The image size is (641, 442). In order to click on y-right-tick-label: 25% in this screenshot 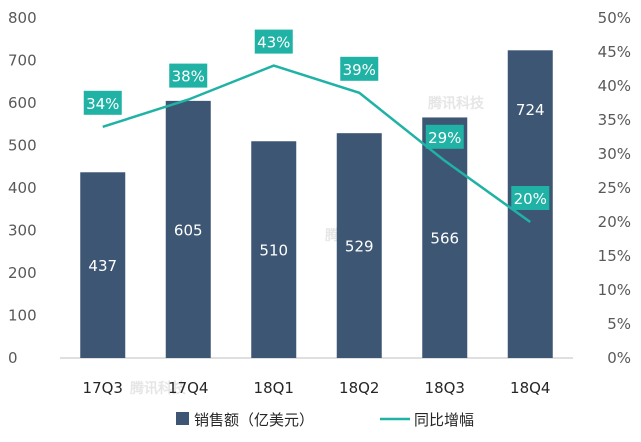, I will do `click(614, 188)`.